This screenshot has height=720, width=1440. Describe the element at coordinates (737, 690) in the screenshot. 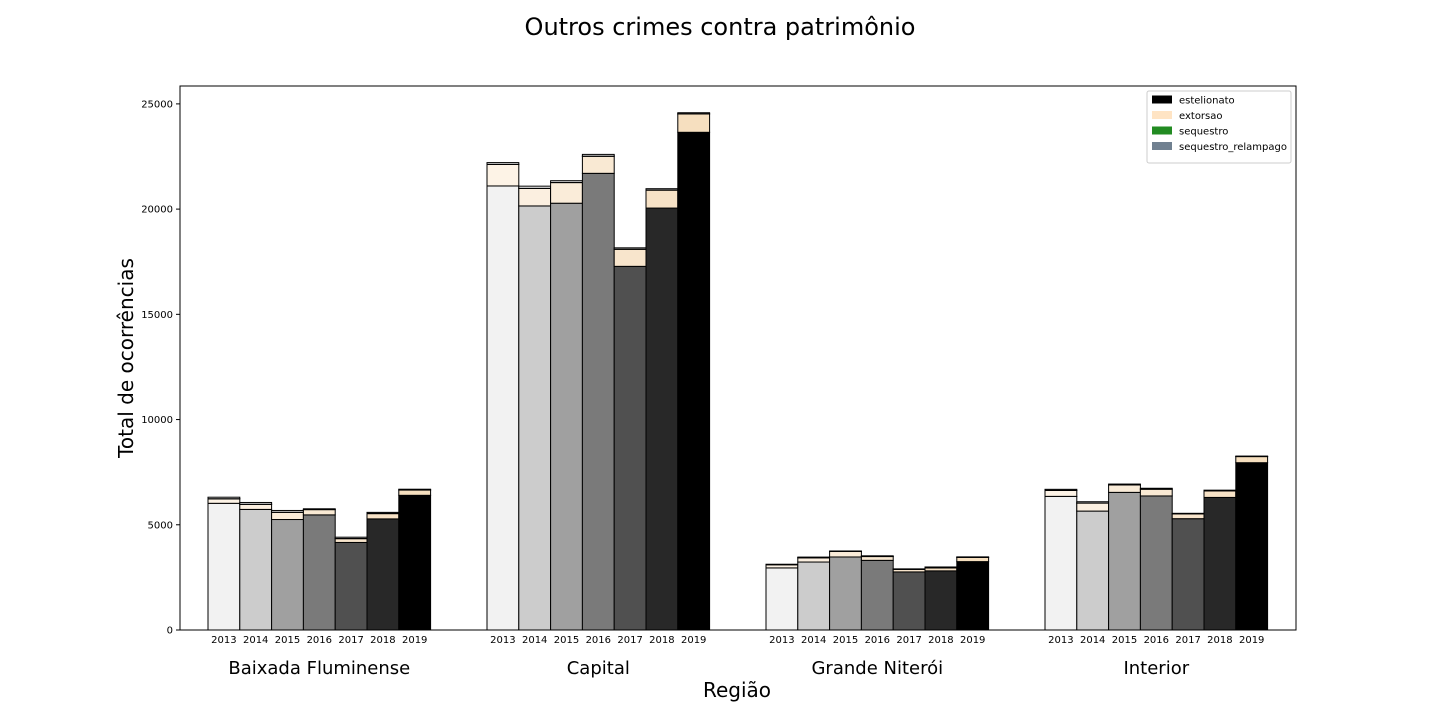

I see `x-axis-title: Região` at that location.